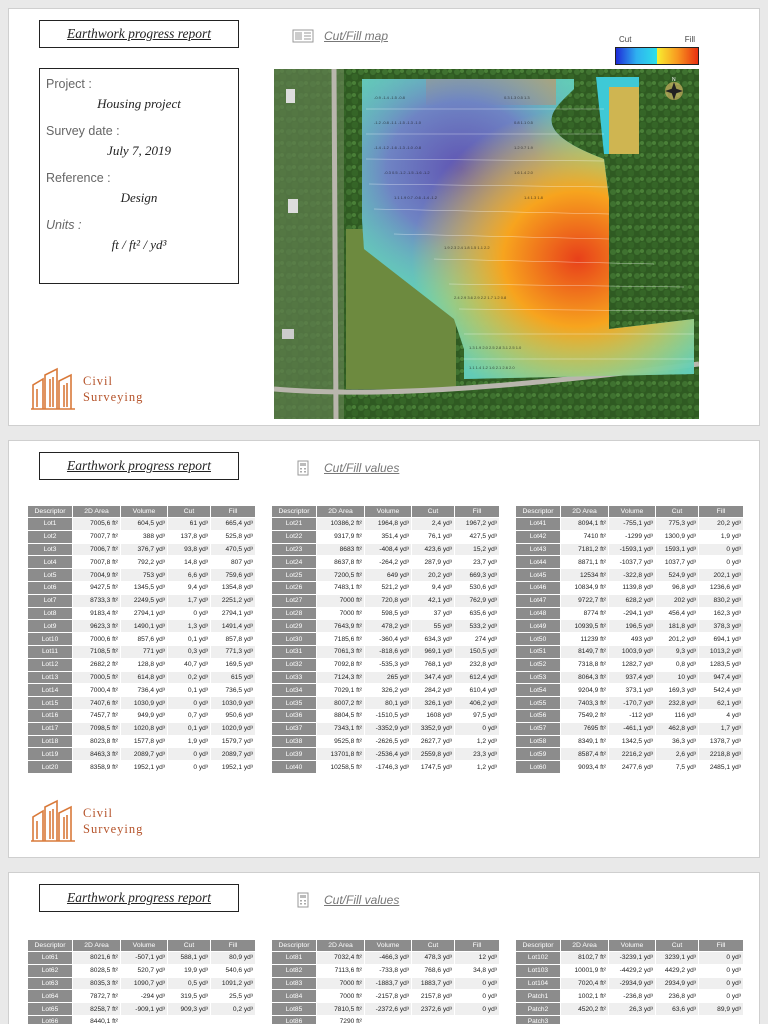 The image size is (768, 1024). Describe the element at coordinates (477, 767) in the screenshot. I see `value-cell: 1,2 yd³` at that location.